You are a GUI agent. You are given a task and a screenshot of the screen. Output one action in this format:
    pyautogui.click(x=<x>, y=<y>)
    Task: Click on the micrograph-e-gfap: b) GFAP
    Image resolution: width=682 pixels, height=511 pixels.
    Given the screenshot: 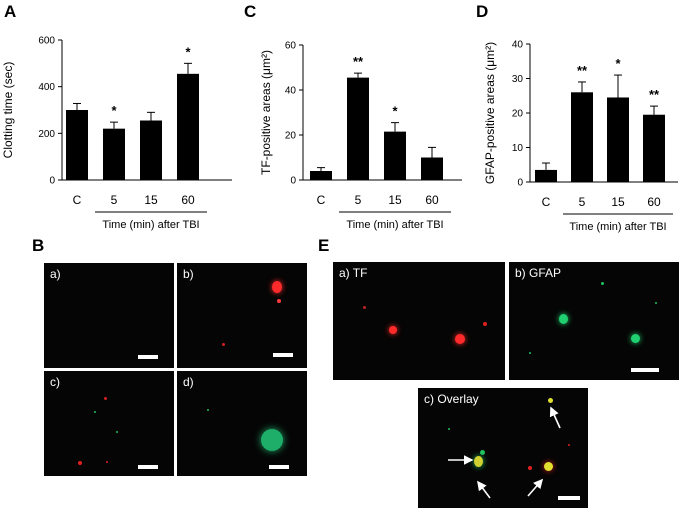 What is the action you would take?
    pyautogui.click(x=594, y=321)
    